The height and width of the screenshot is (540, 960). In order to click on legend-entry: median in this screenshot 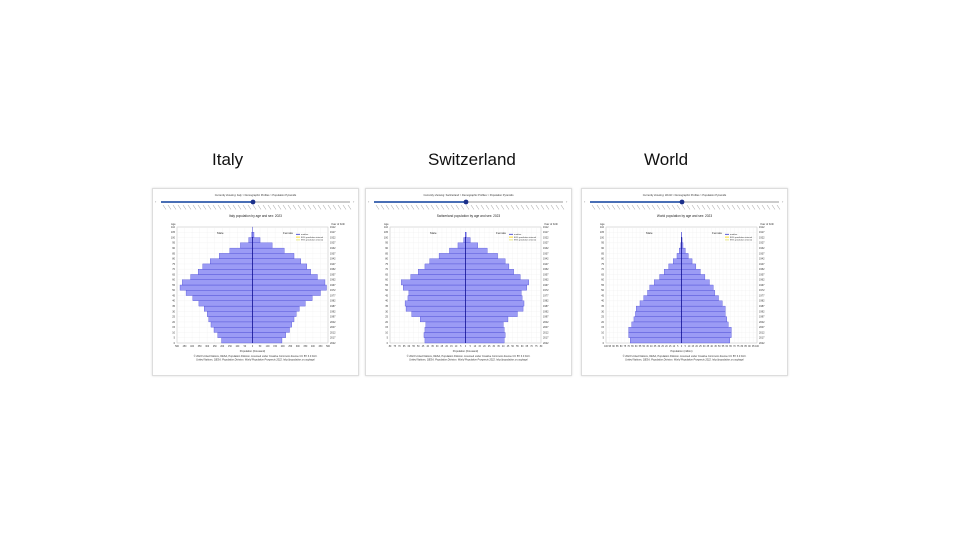, I will do `click(518, 235)`.